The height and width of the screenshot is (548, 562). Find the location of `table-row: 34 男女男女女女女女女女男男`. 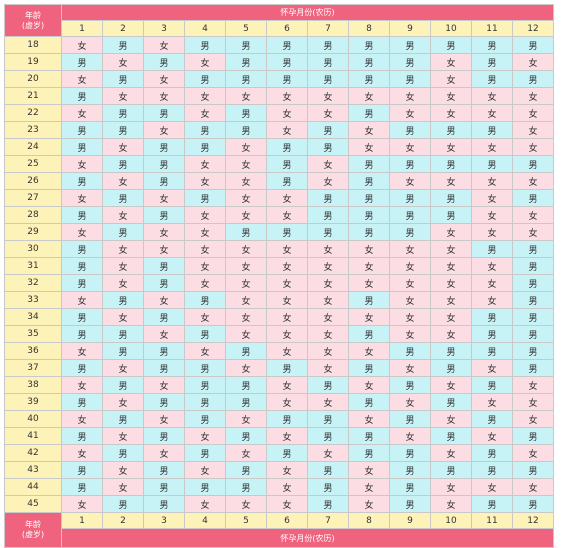

table-row: 34 男女男女女女女女女女男男 is located at coordinates (279, 317).